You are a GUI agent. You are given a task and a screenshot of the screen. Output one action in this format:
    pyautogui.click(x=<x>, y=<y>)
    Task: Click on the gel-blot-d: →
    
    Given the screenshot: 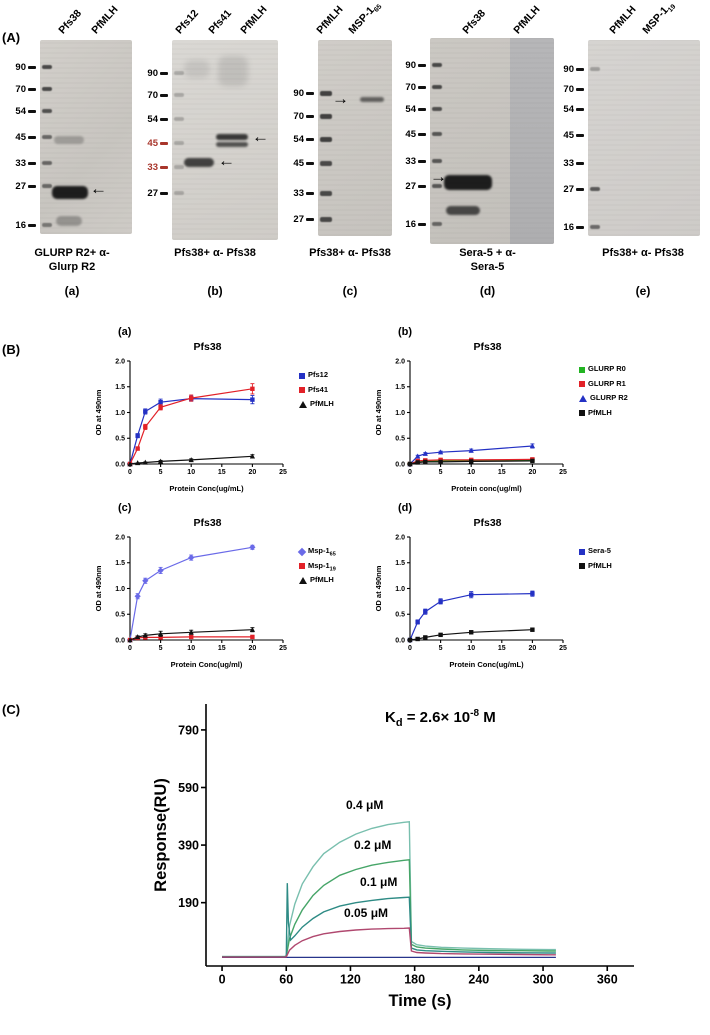 What is the action you would take?
    pyautogui.click(x=492, y=141)
    